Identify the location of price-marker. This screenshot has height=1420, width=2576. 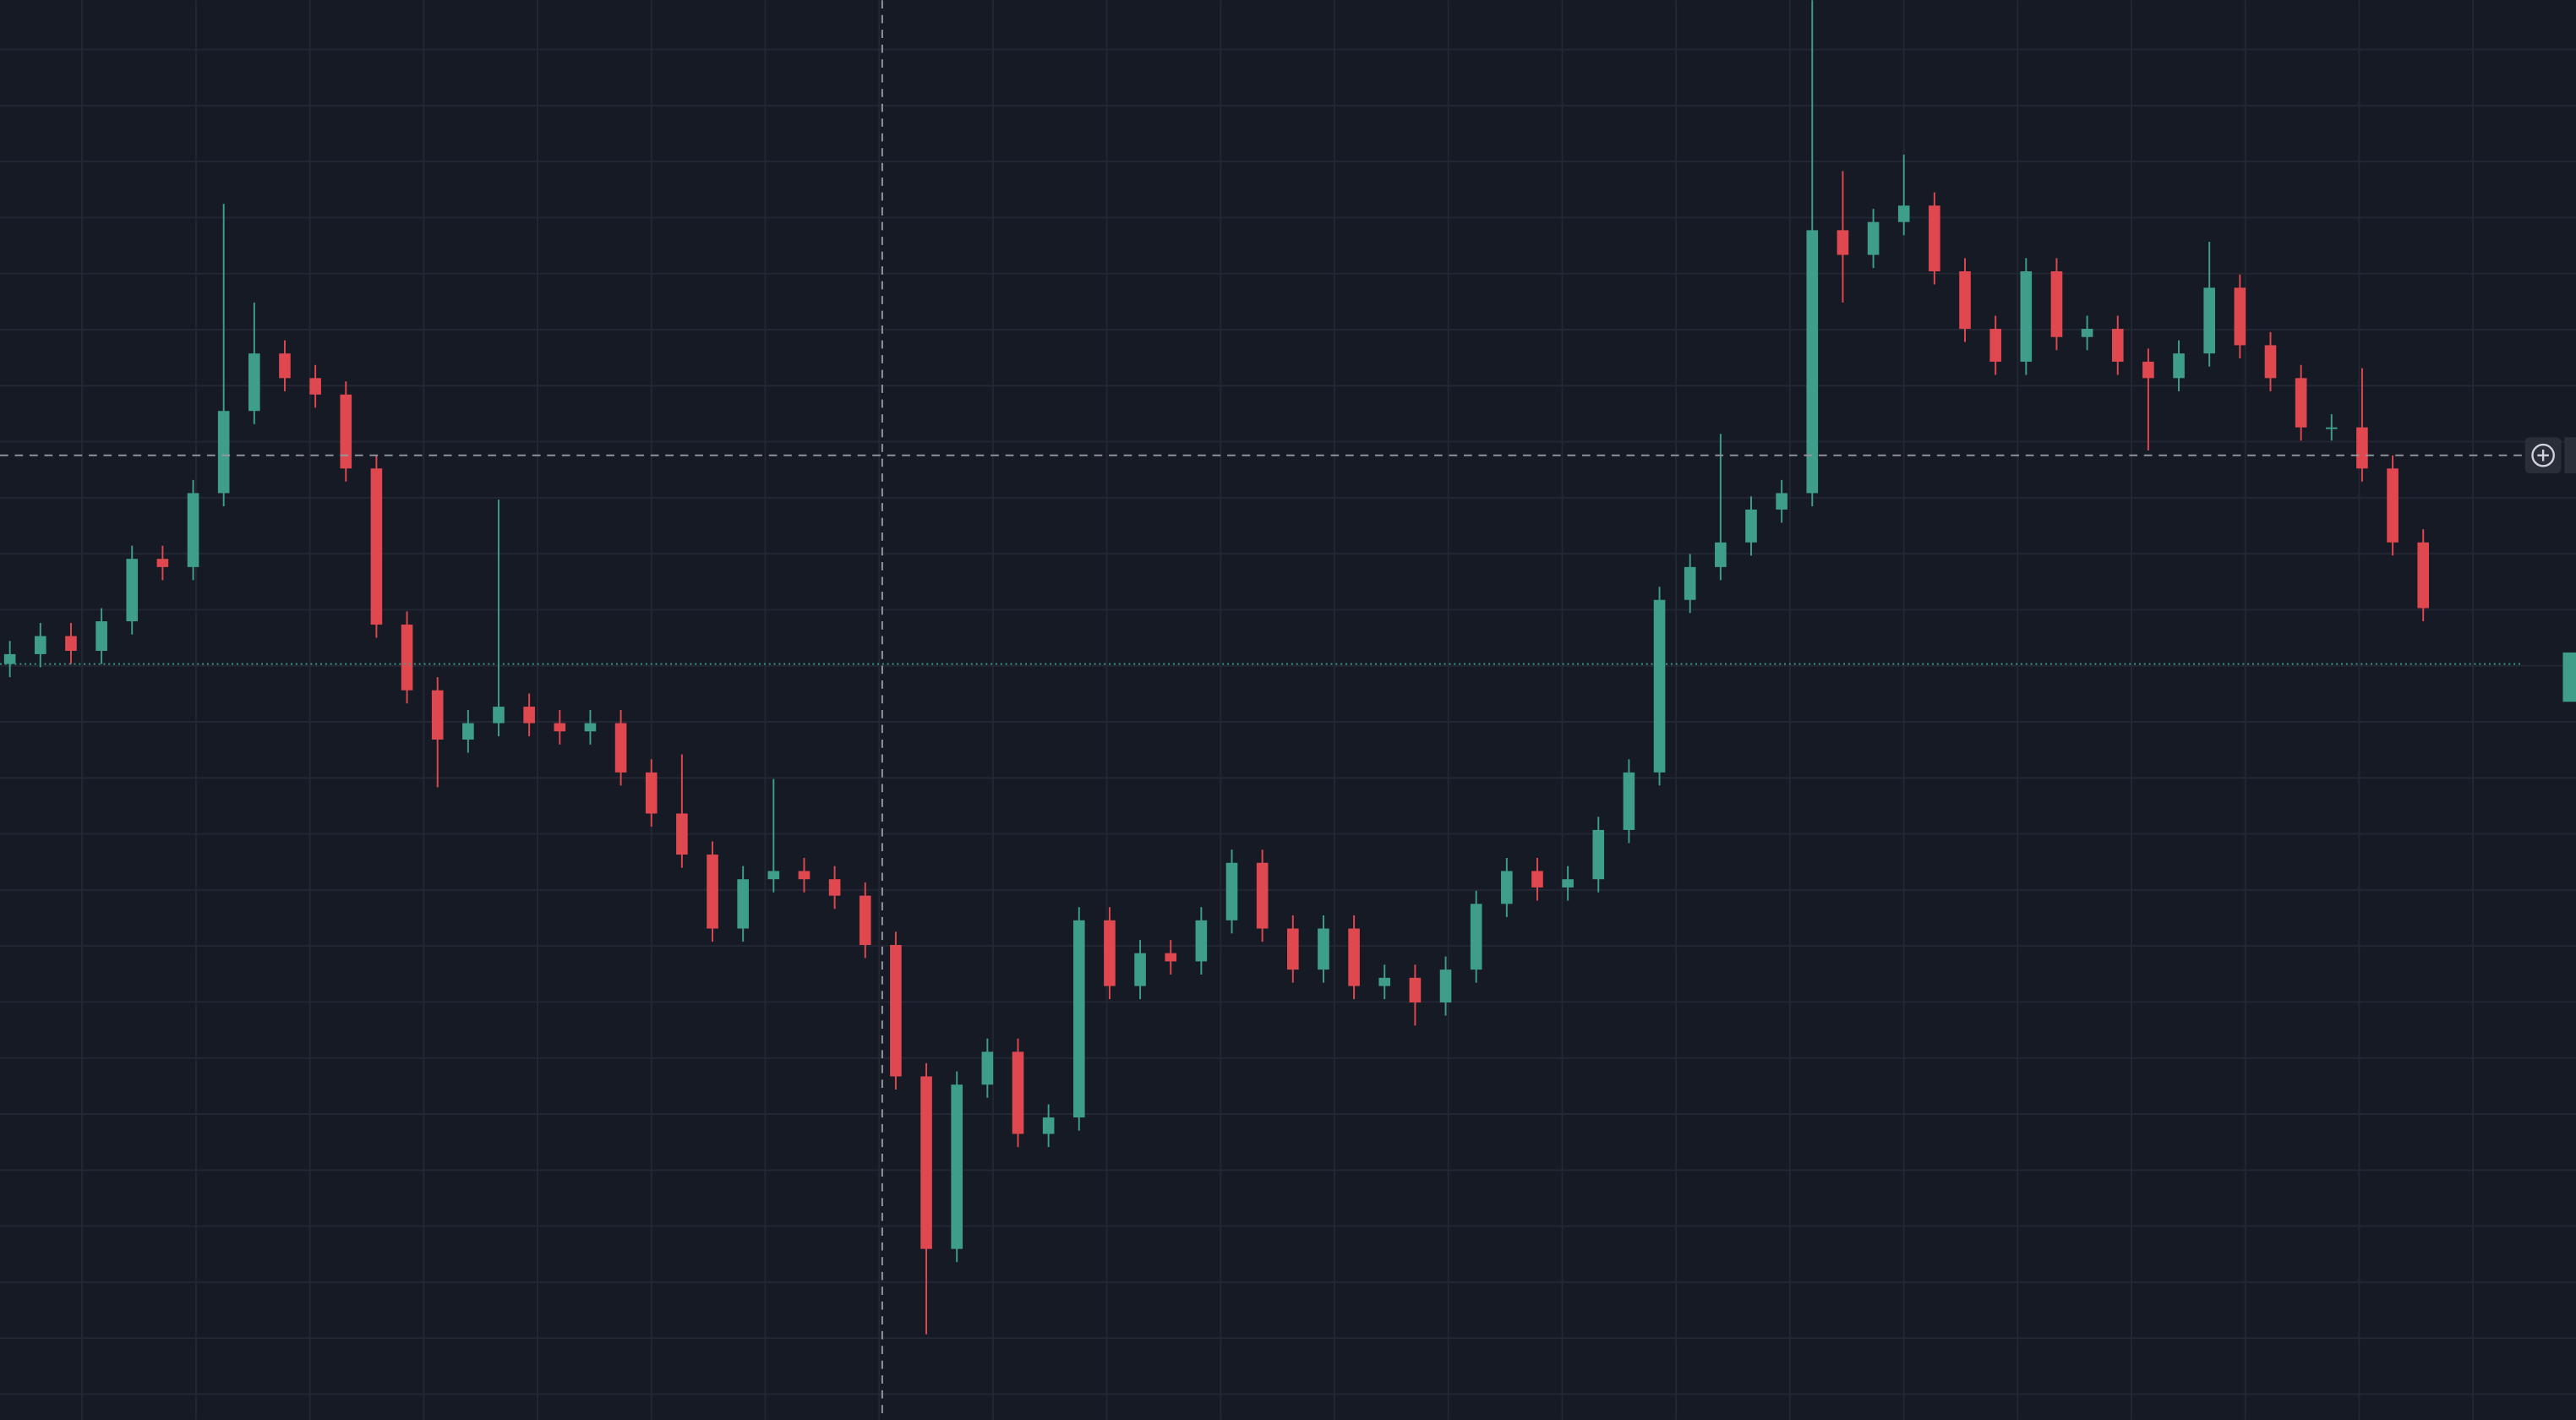
(2569, 677).